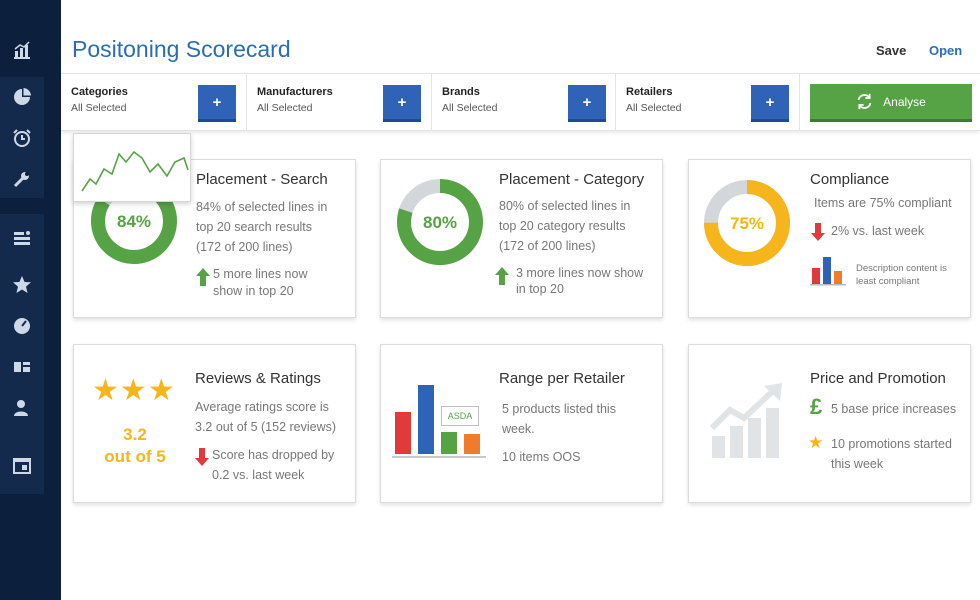 Image resolution: width=980 pixels, height=600 pixels. I want to click on trend-sparkline-popup, so click(132, 167).